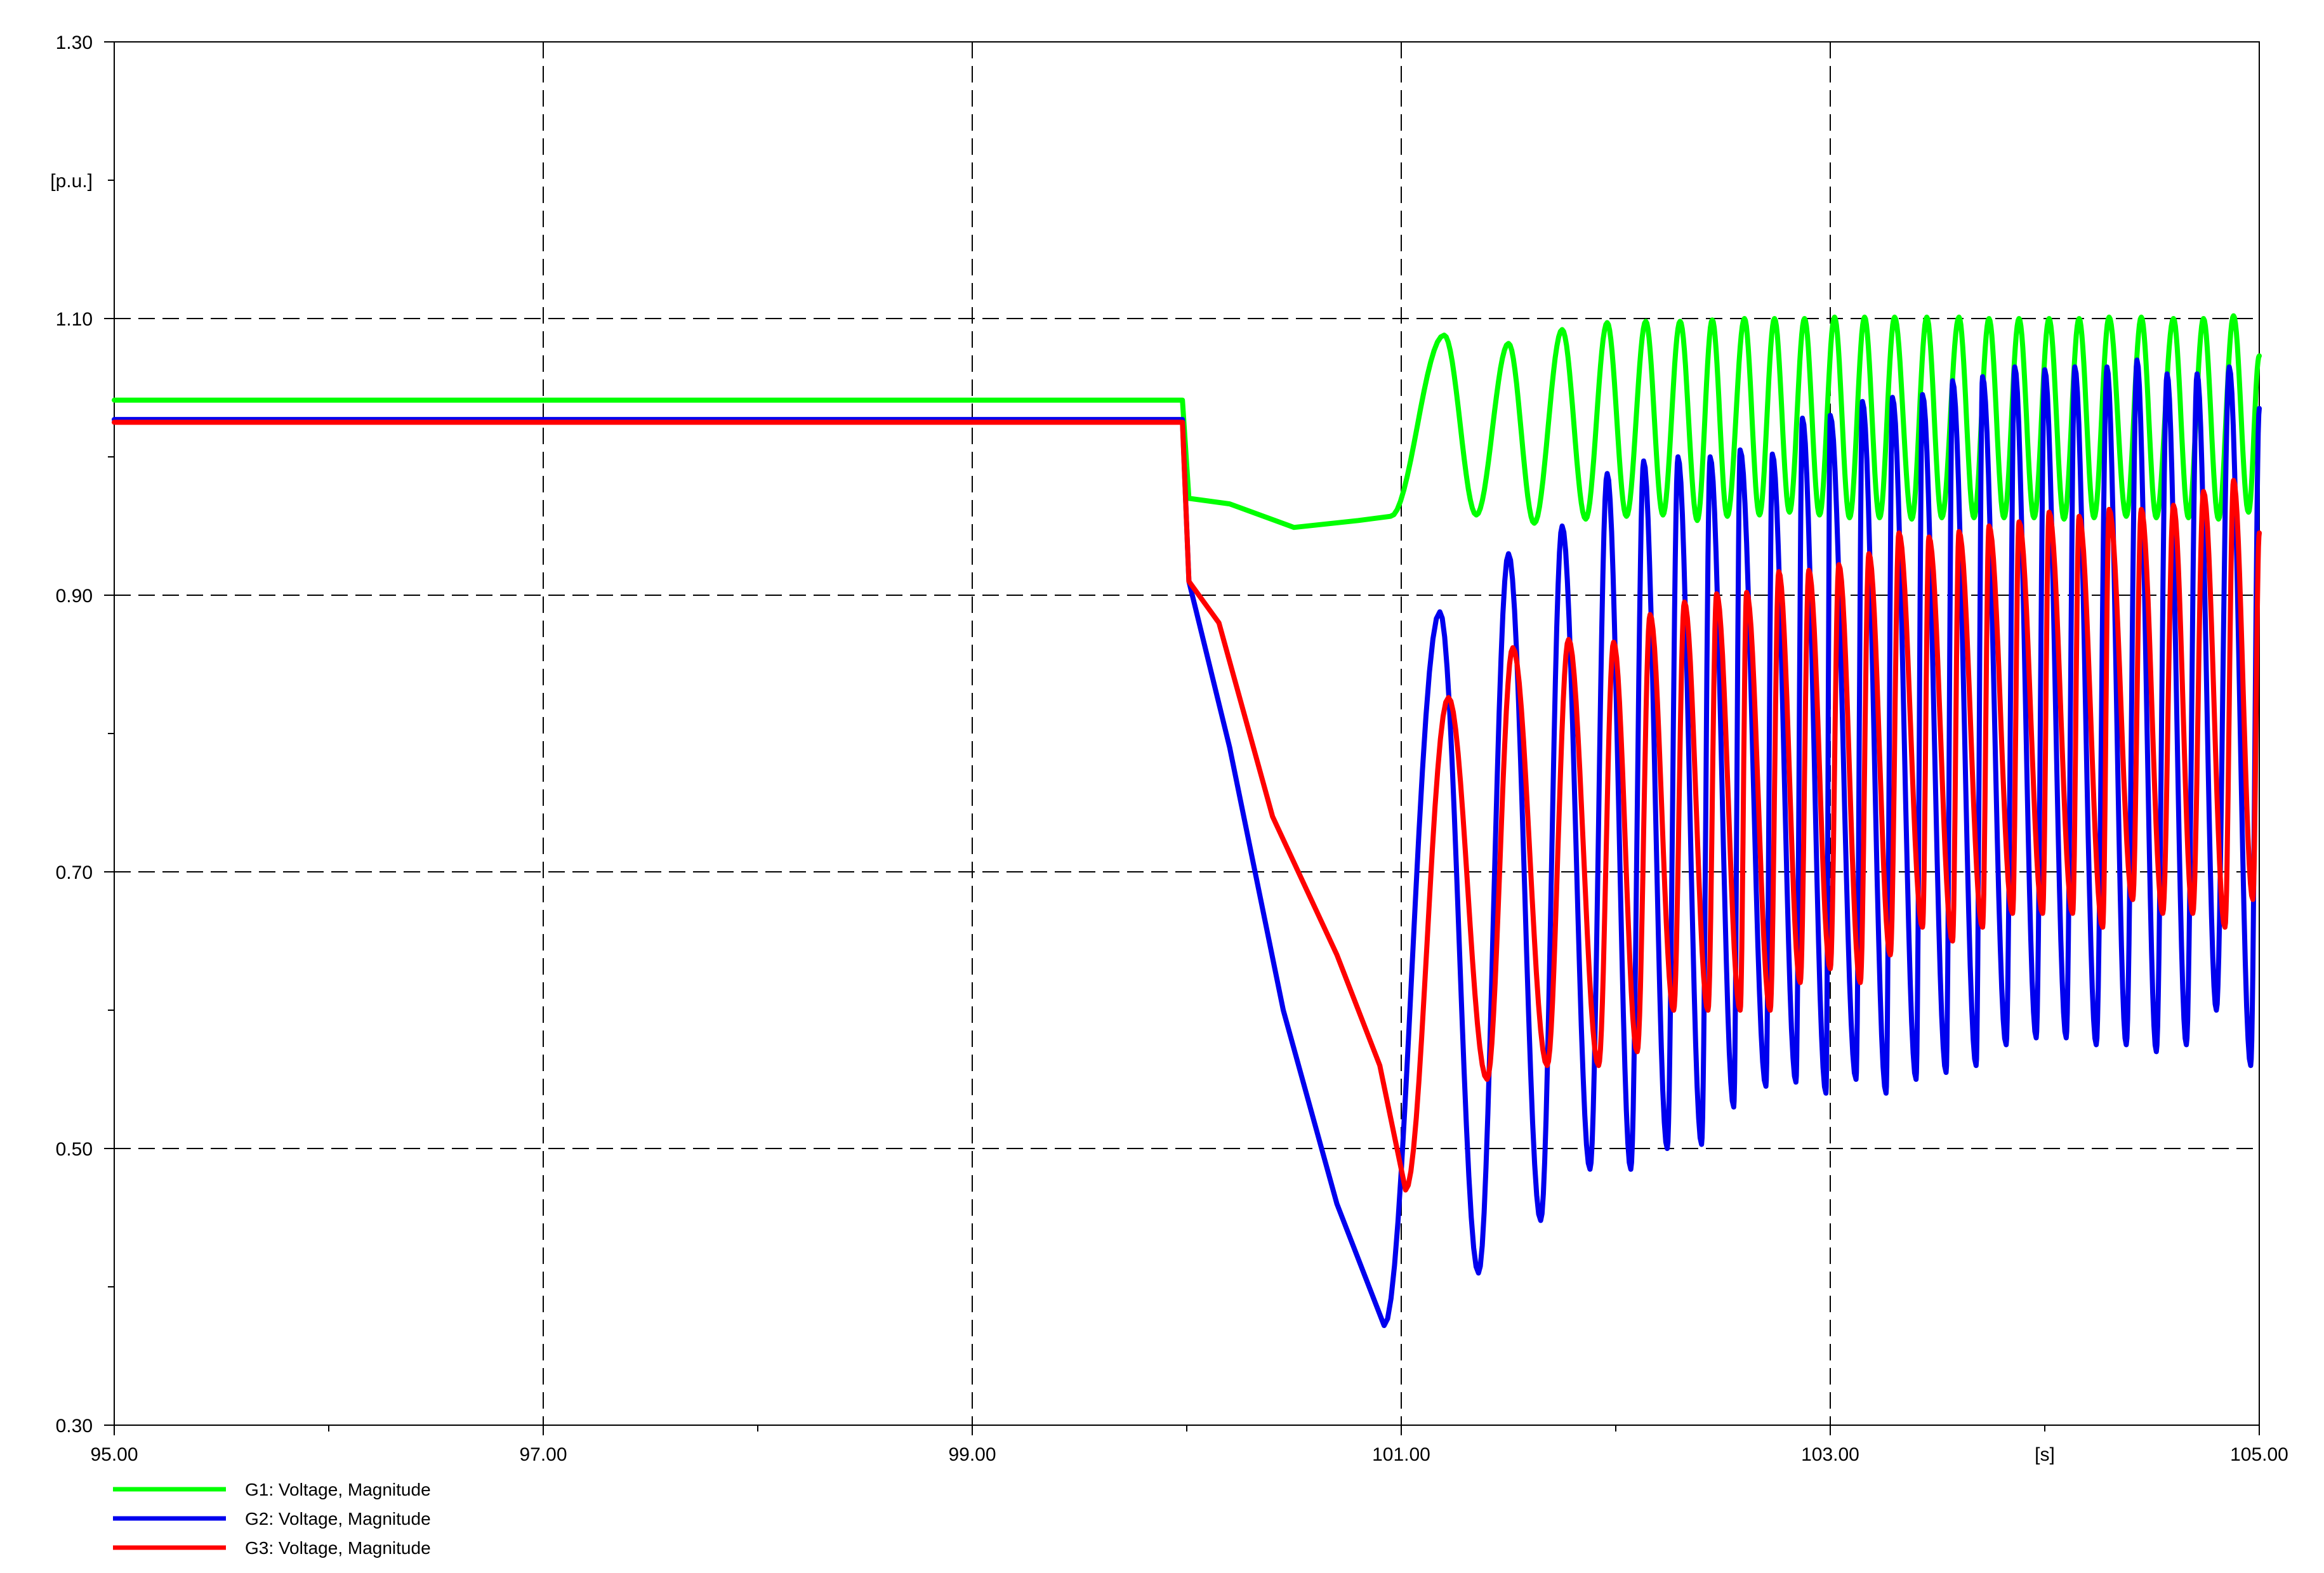 This screenshot has width=2324, height=1573. What do you see at coordinates (74, 320) in the screenshot?
I see `y-tick-label: 1.10` at bounding box center [74, 320].